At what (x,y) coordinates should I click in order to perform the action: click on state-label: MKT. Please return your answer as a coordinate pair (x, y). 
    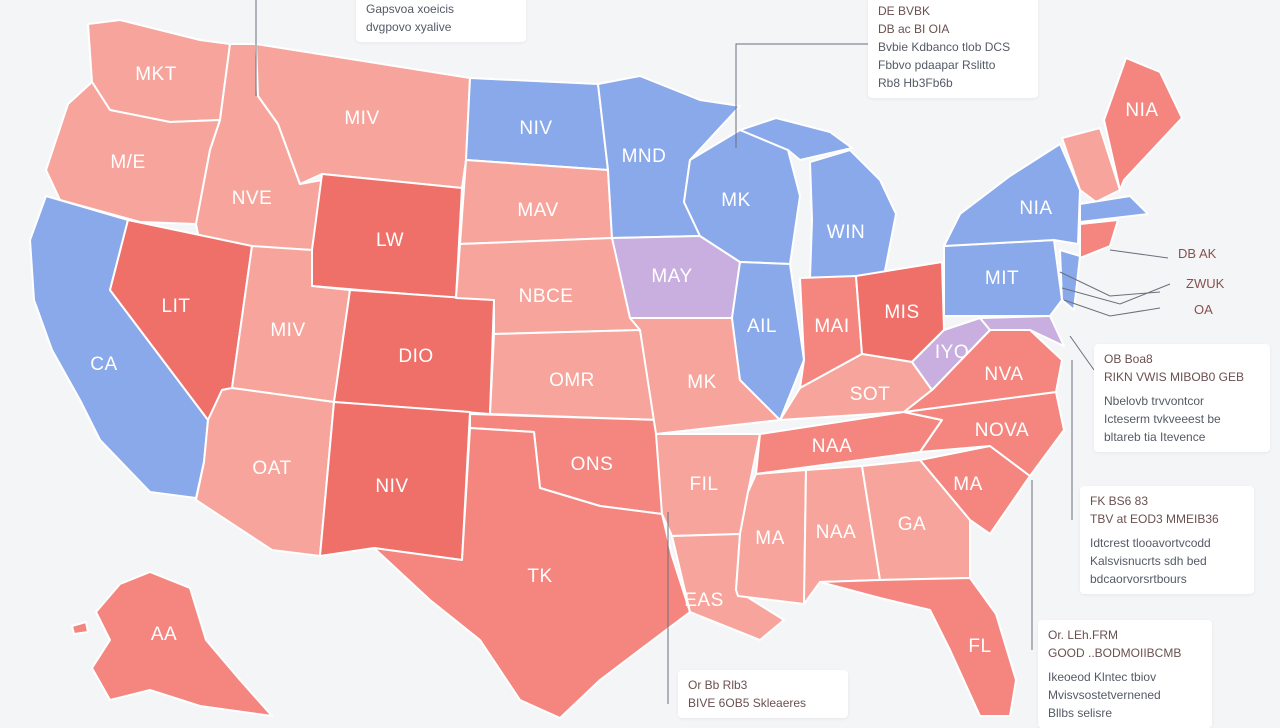
    Looking at the image, I should click on (156, 74).